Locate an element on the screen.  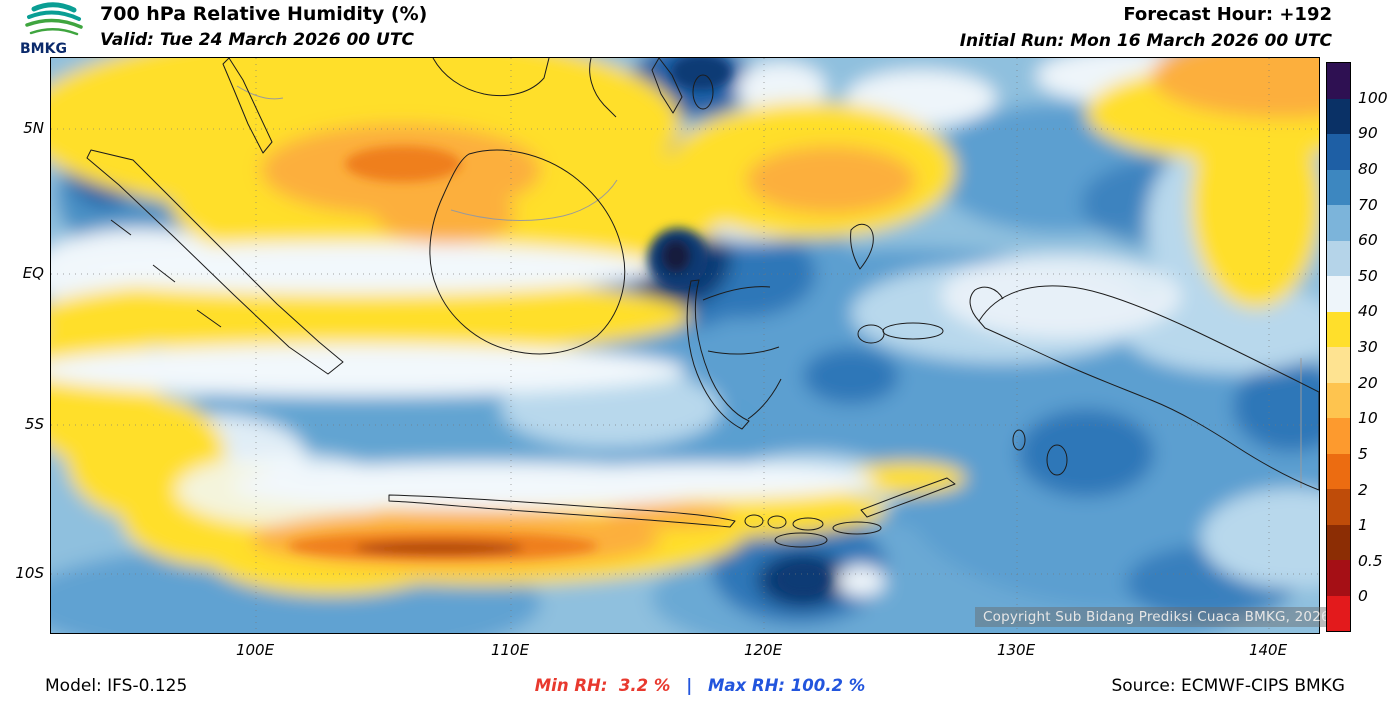
y-tick-5s: 5S is located at coordinates (34, 424).